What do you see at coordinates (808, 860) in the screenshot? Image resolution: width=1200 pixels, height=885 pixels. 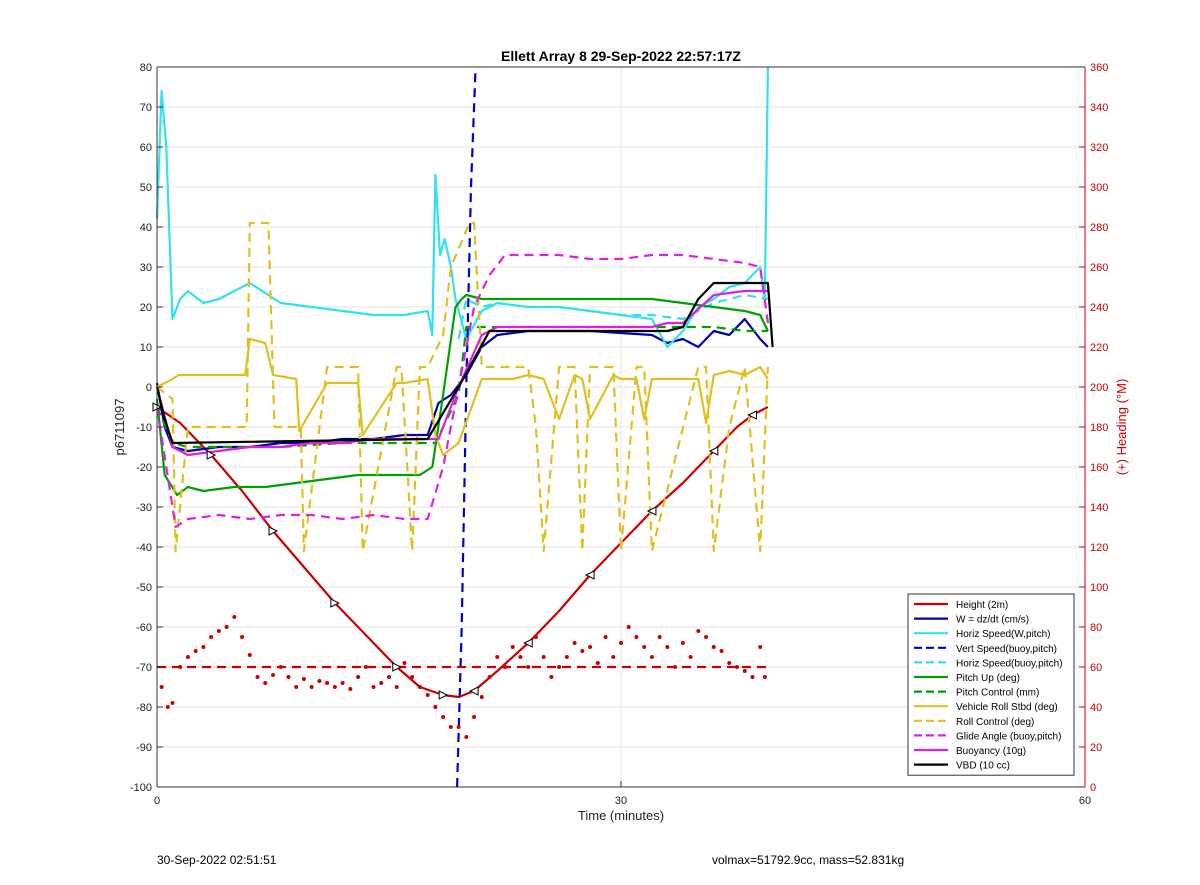 I see `footer-stats: volmax=51792.9cc, mass=52.831kg` at bounding box center [808, 860].